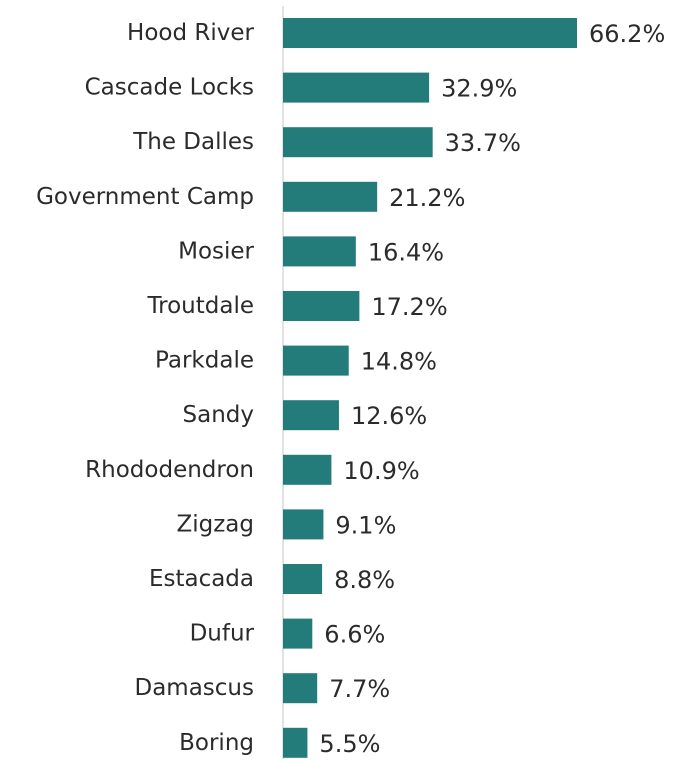 This screenshot has width=682, height=764. Describe the element at coordinates (295, 742) in the screenshot. I see `bar-boring` at that location.